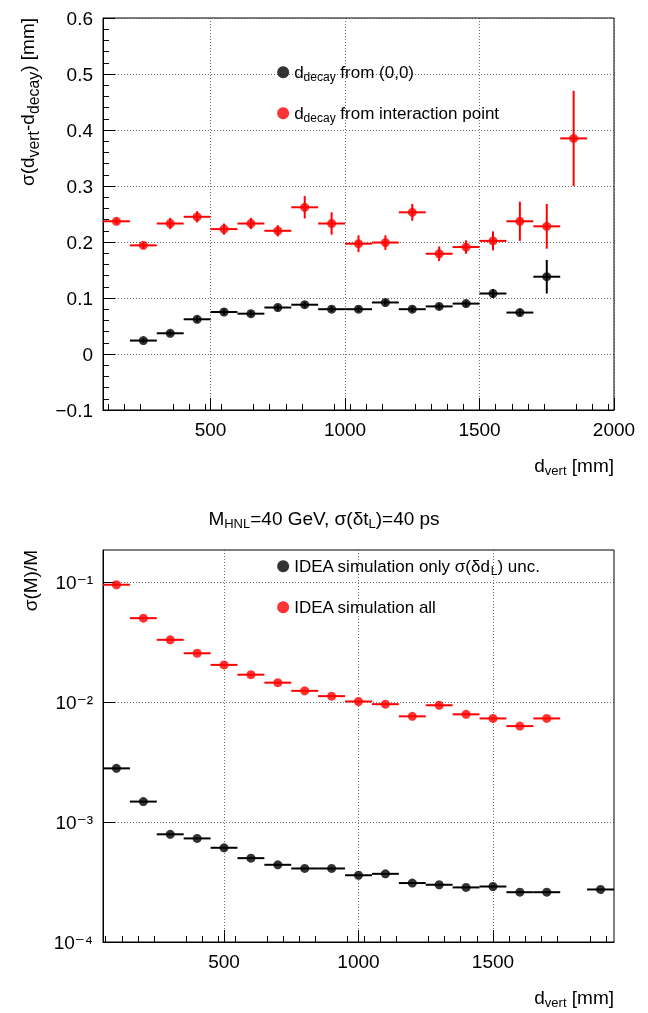 This screenshot has height=1013, width=648. Describe the element at coordinates (79, 298) in the screenshot. I see `y-tick-label: 0.1` at that location.